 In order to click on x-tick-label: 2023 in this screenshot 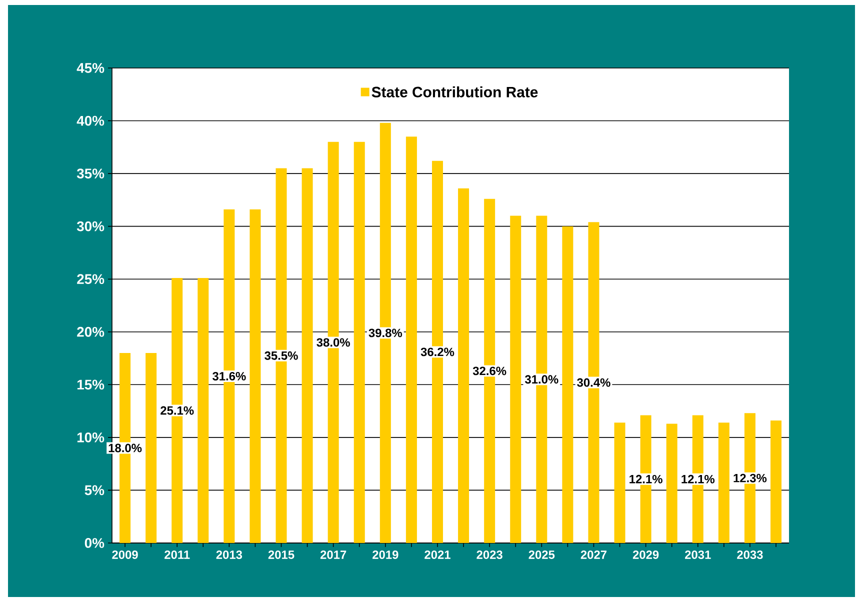, I will do `click(489, 554)`.